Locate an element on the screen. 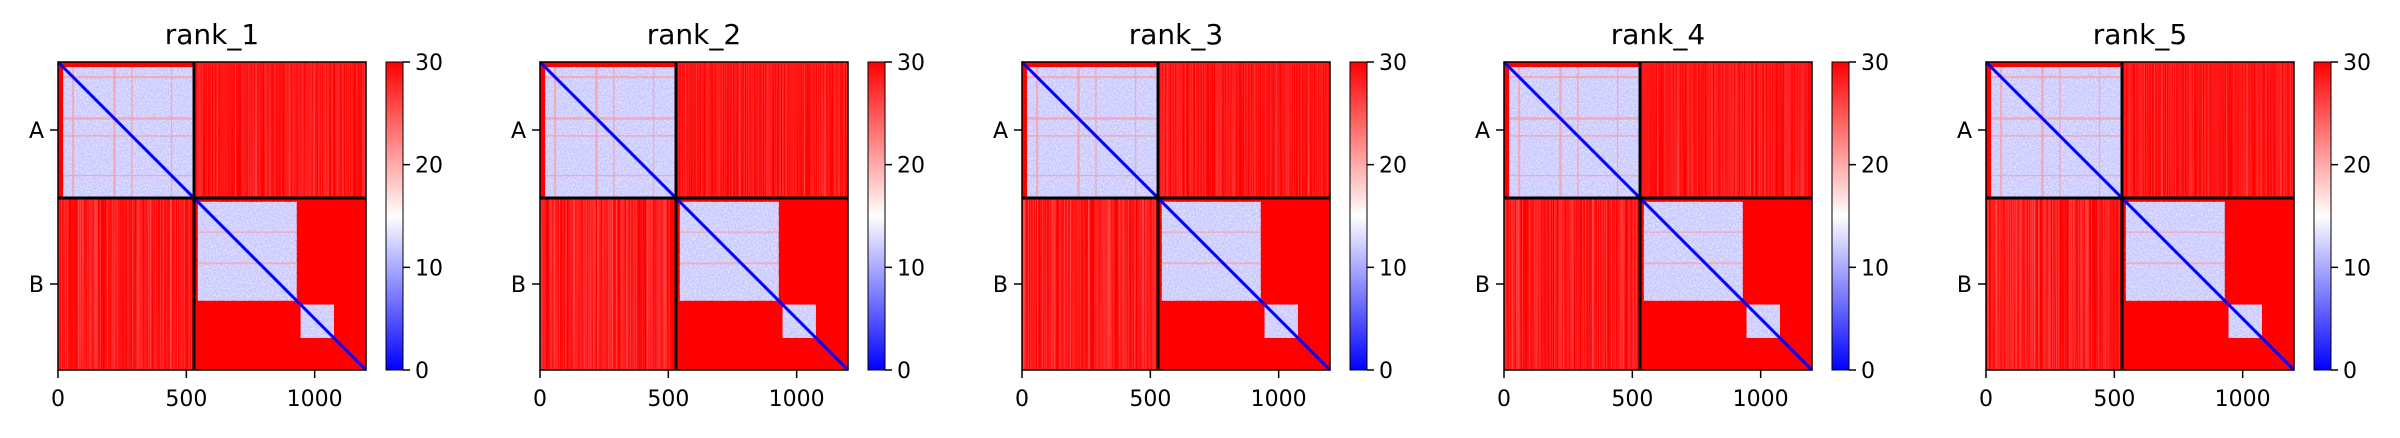 The image size is (2400, 438). panel-title: rank_5 is located at coordinates (2140, 34).